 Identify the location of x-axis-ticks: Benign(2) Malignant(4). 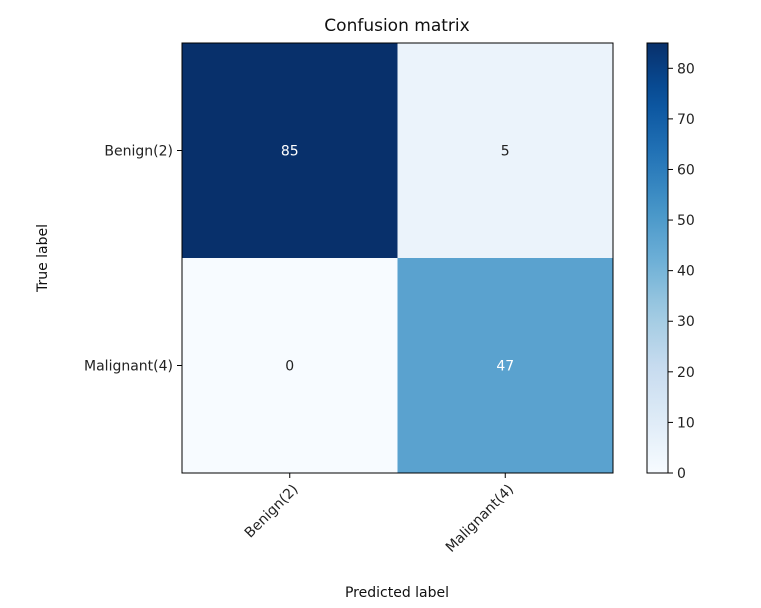
(379, 514).